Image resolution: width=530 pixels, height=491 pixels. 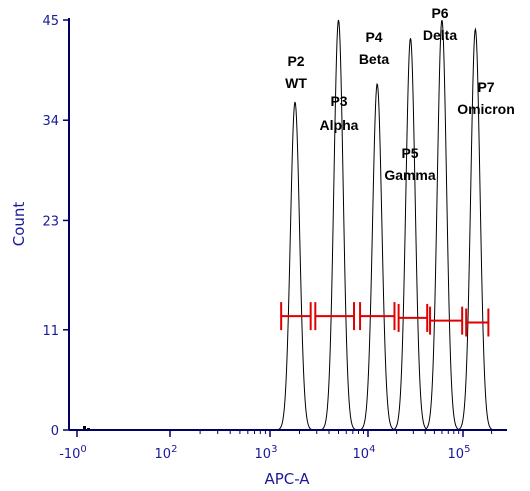 I want to click on x-tick-exponent: 5, so click(x=467, y=449).